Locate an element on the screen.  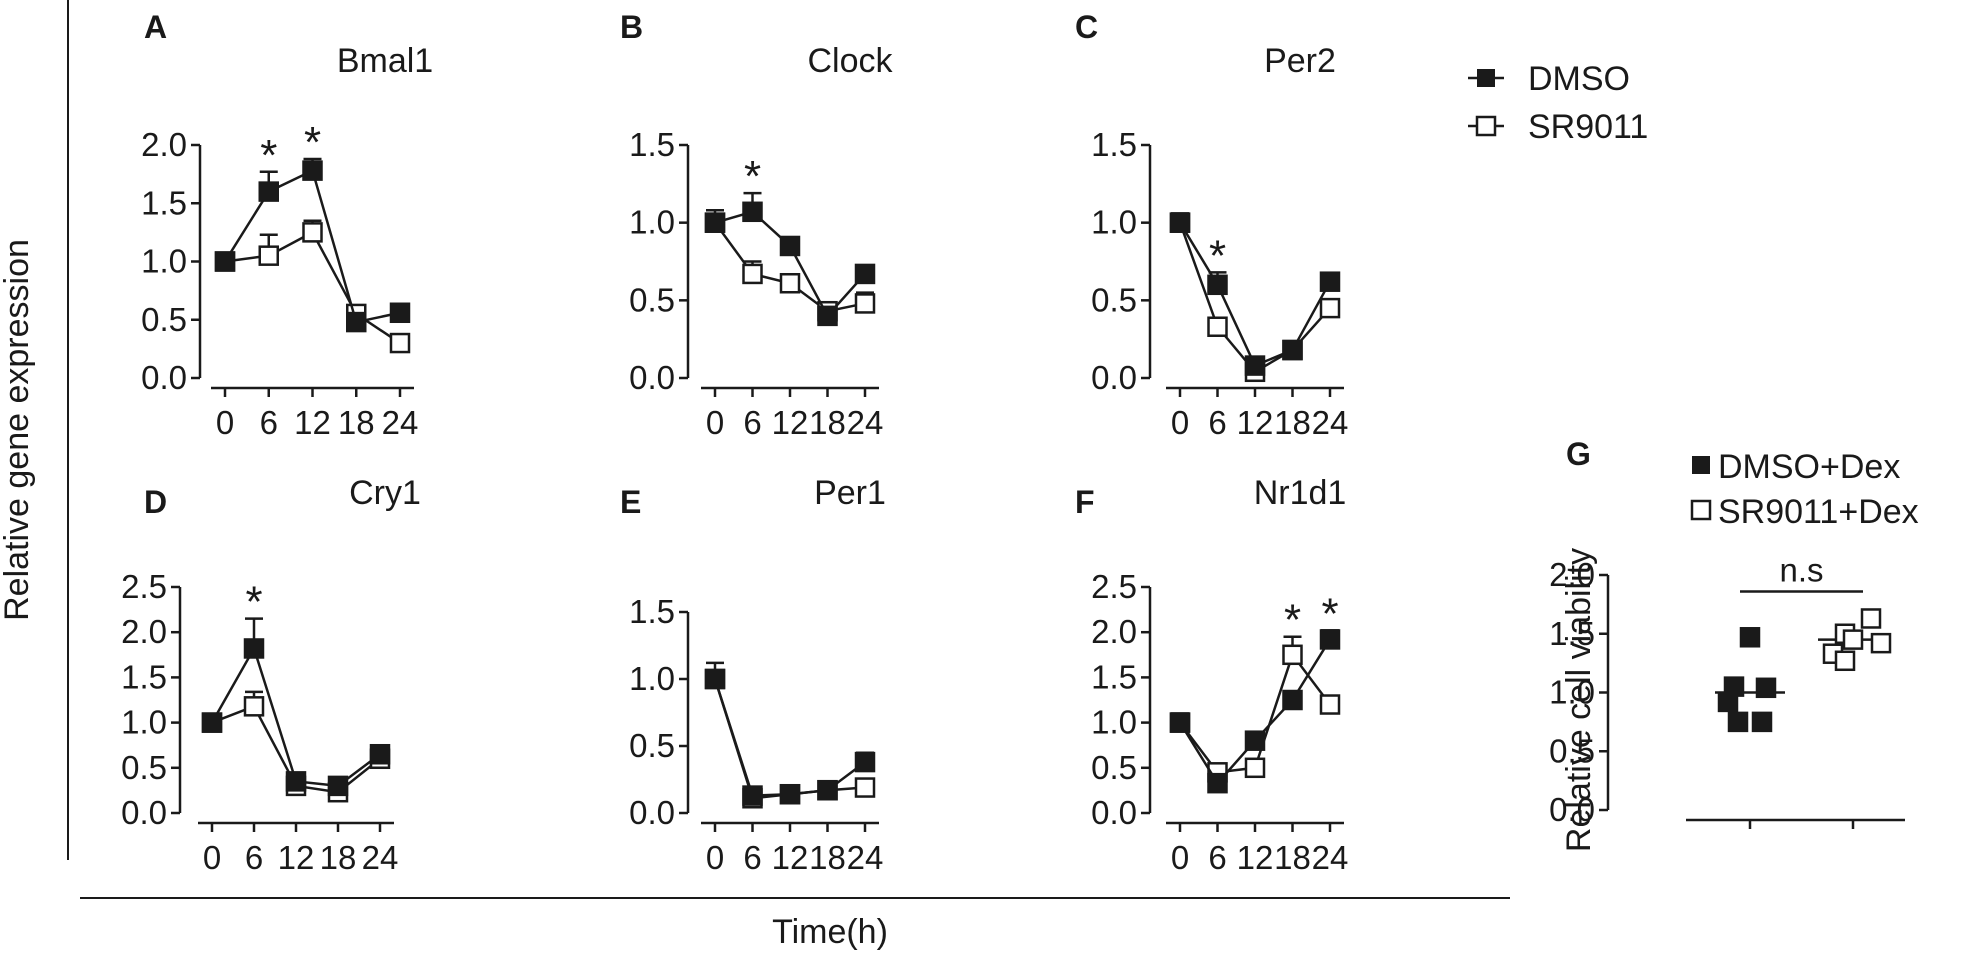
panel-a: A Bmal1 0.0 0.5 1.0 1.5 2.0 0 6 12 18 24 * * is located at coordinates (287, 225).